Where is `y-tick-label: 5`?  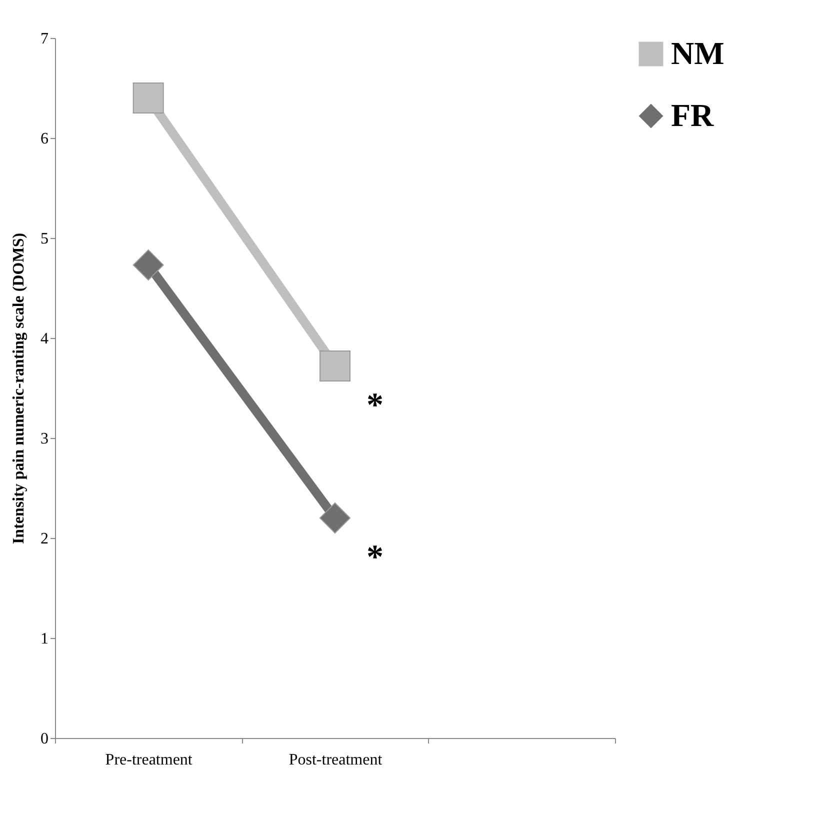
y-tick-label: 5 is located at coordinates (44, 239).